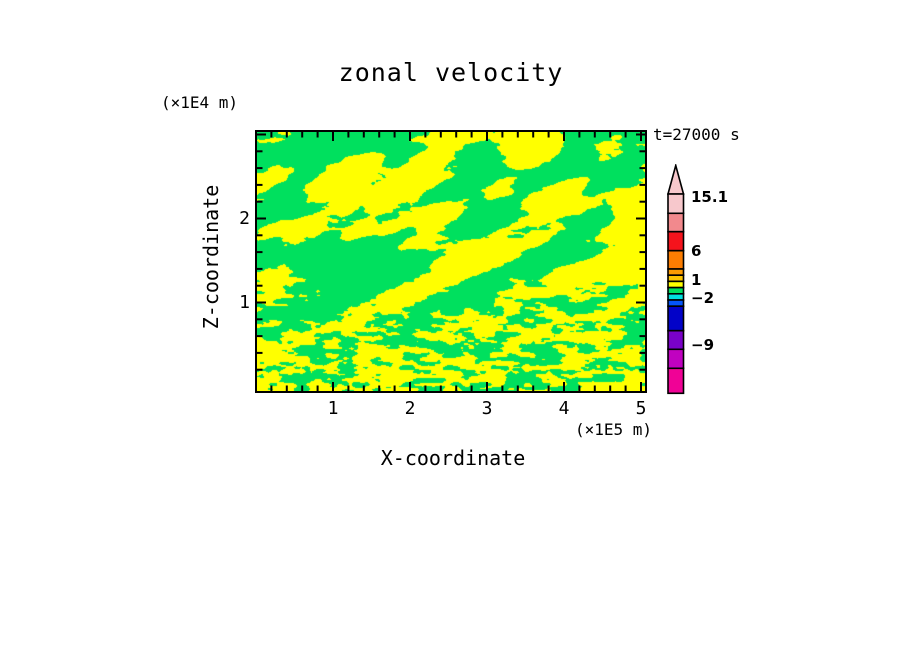 This screenshot has width=904, height=654. I want to click on colorbar-arrow, so click(675, 179).